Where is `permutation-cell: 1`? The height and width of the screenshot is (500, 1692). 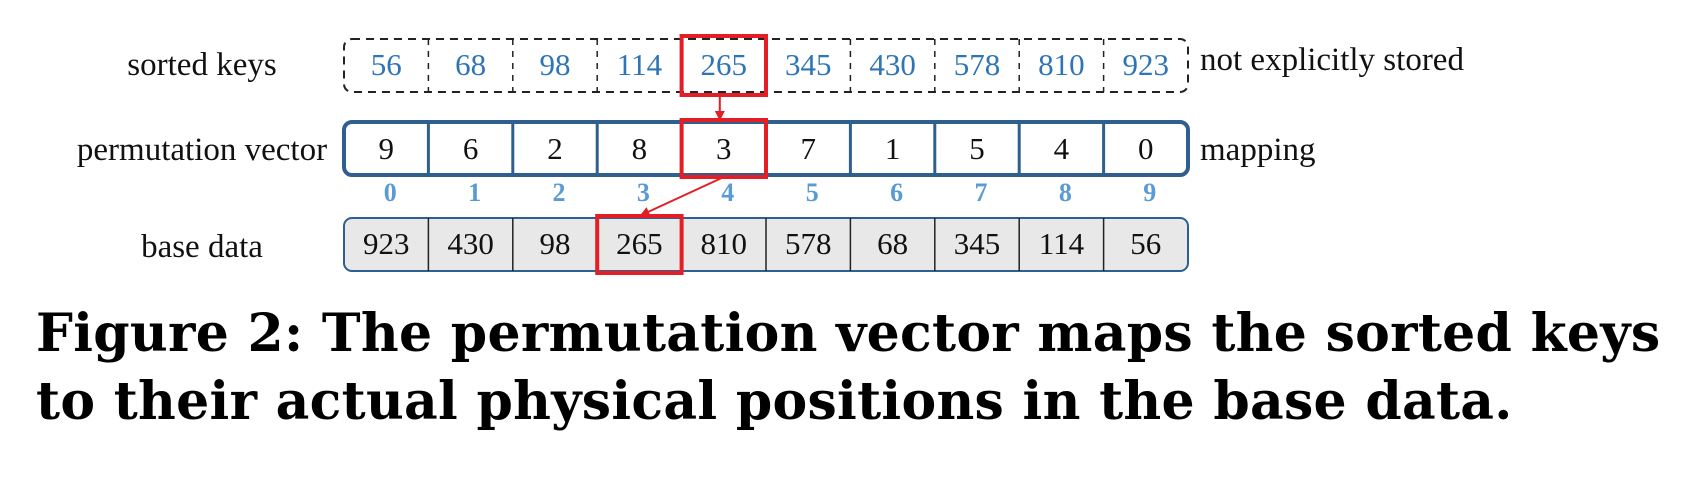
permutation-cell: 1 is located at coordinates (893, 148).